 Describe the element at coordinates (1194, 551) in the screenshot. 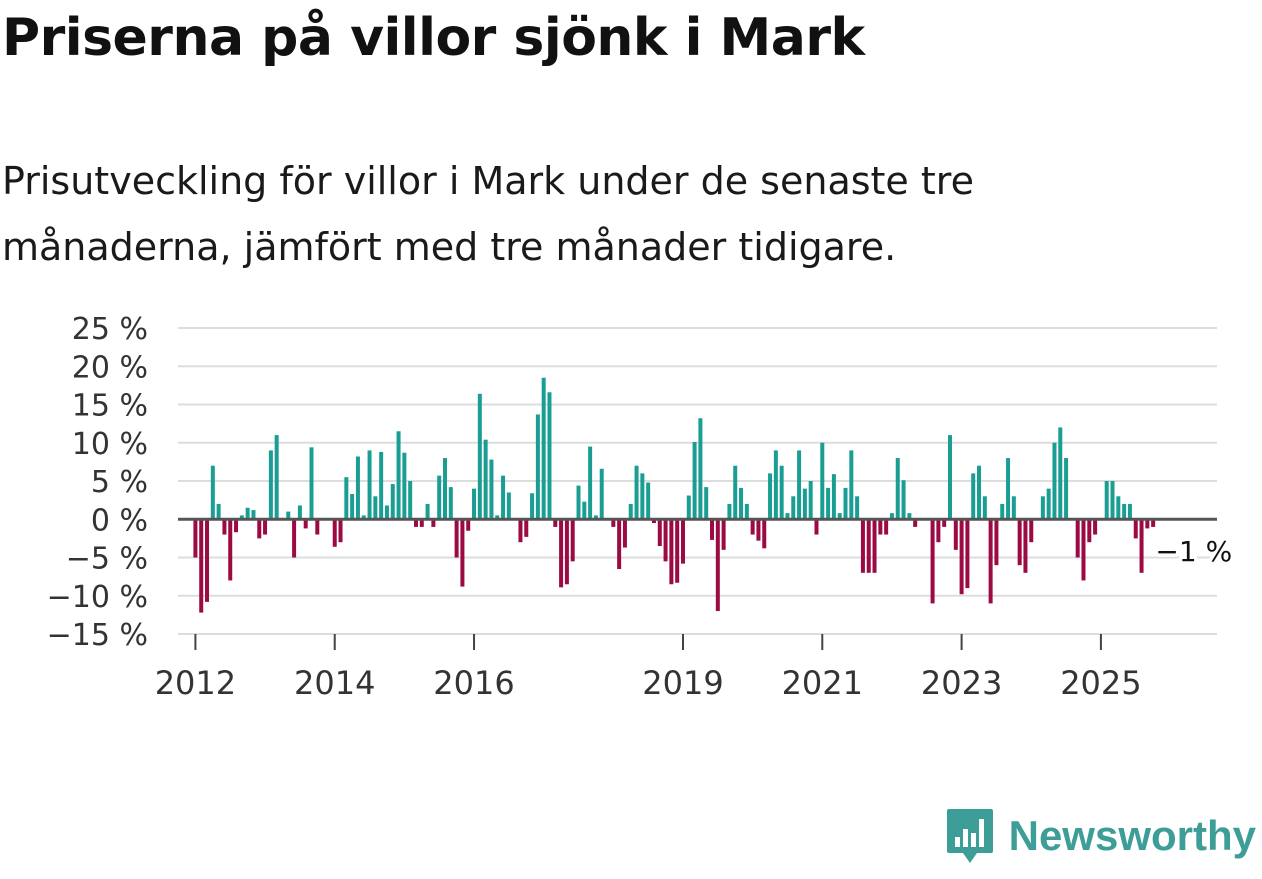

I see `annotation-layer: −1 %` at that location.